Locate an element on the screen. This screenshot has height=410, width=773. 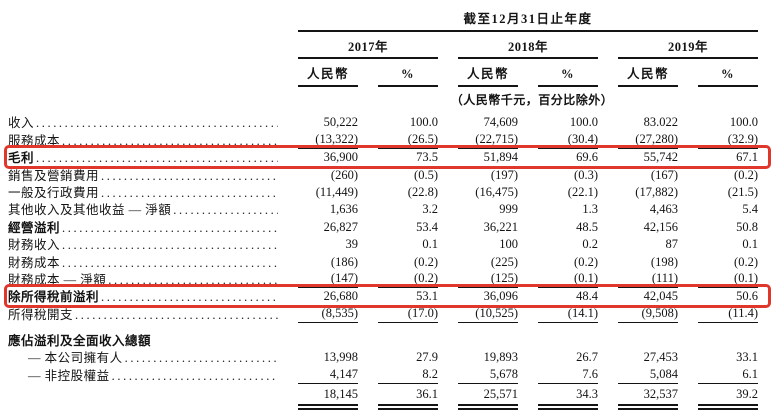
table-header-years-row: 2017年 2018年 2019年 is located at coordinates (387, 45).